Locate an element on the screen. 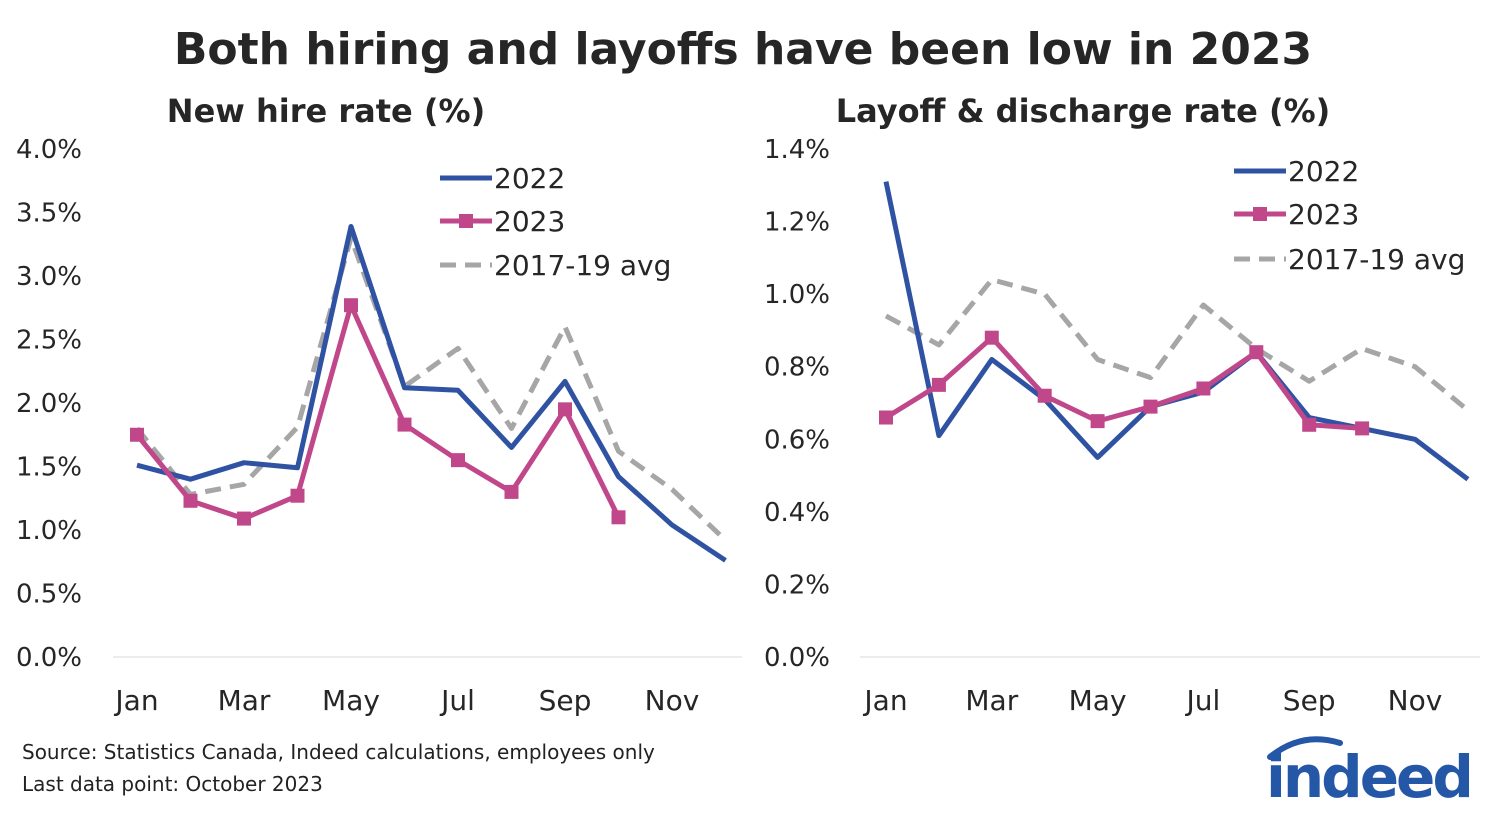 This screenshot has width=1486, height=814. y-tick-label: 1.2% is located at coordinates (797, 223).